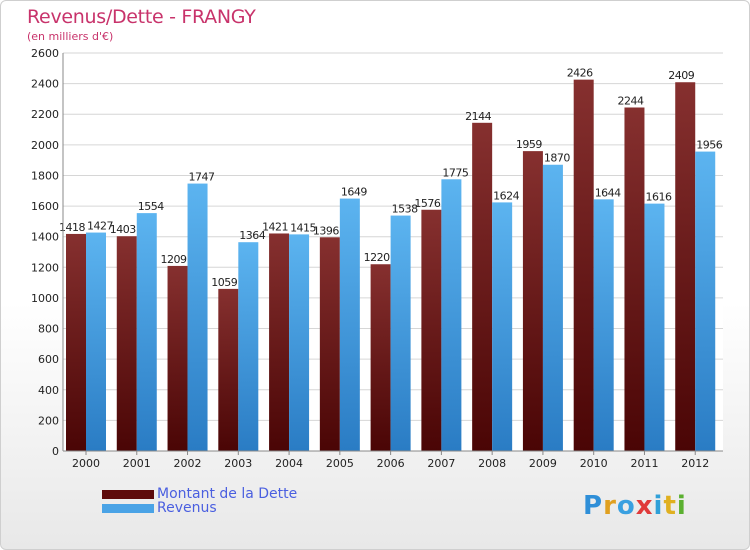 Image resolution: width=750 pixels, height=550 pixels. What do you see at coordinates (593, 506) in the screenshot?
I see `logo-letter: P` at bounding box center [593, 506].